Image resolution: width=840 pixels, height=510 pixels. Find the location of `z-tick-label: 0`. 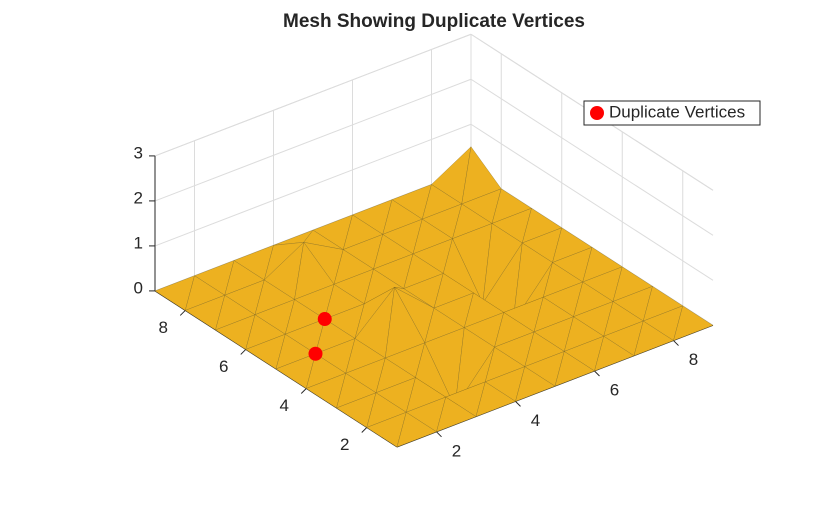

z-tick-label: 0 is located at coordinates (138, 287).